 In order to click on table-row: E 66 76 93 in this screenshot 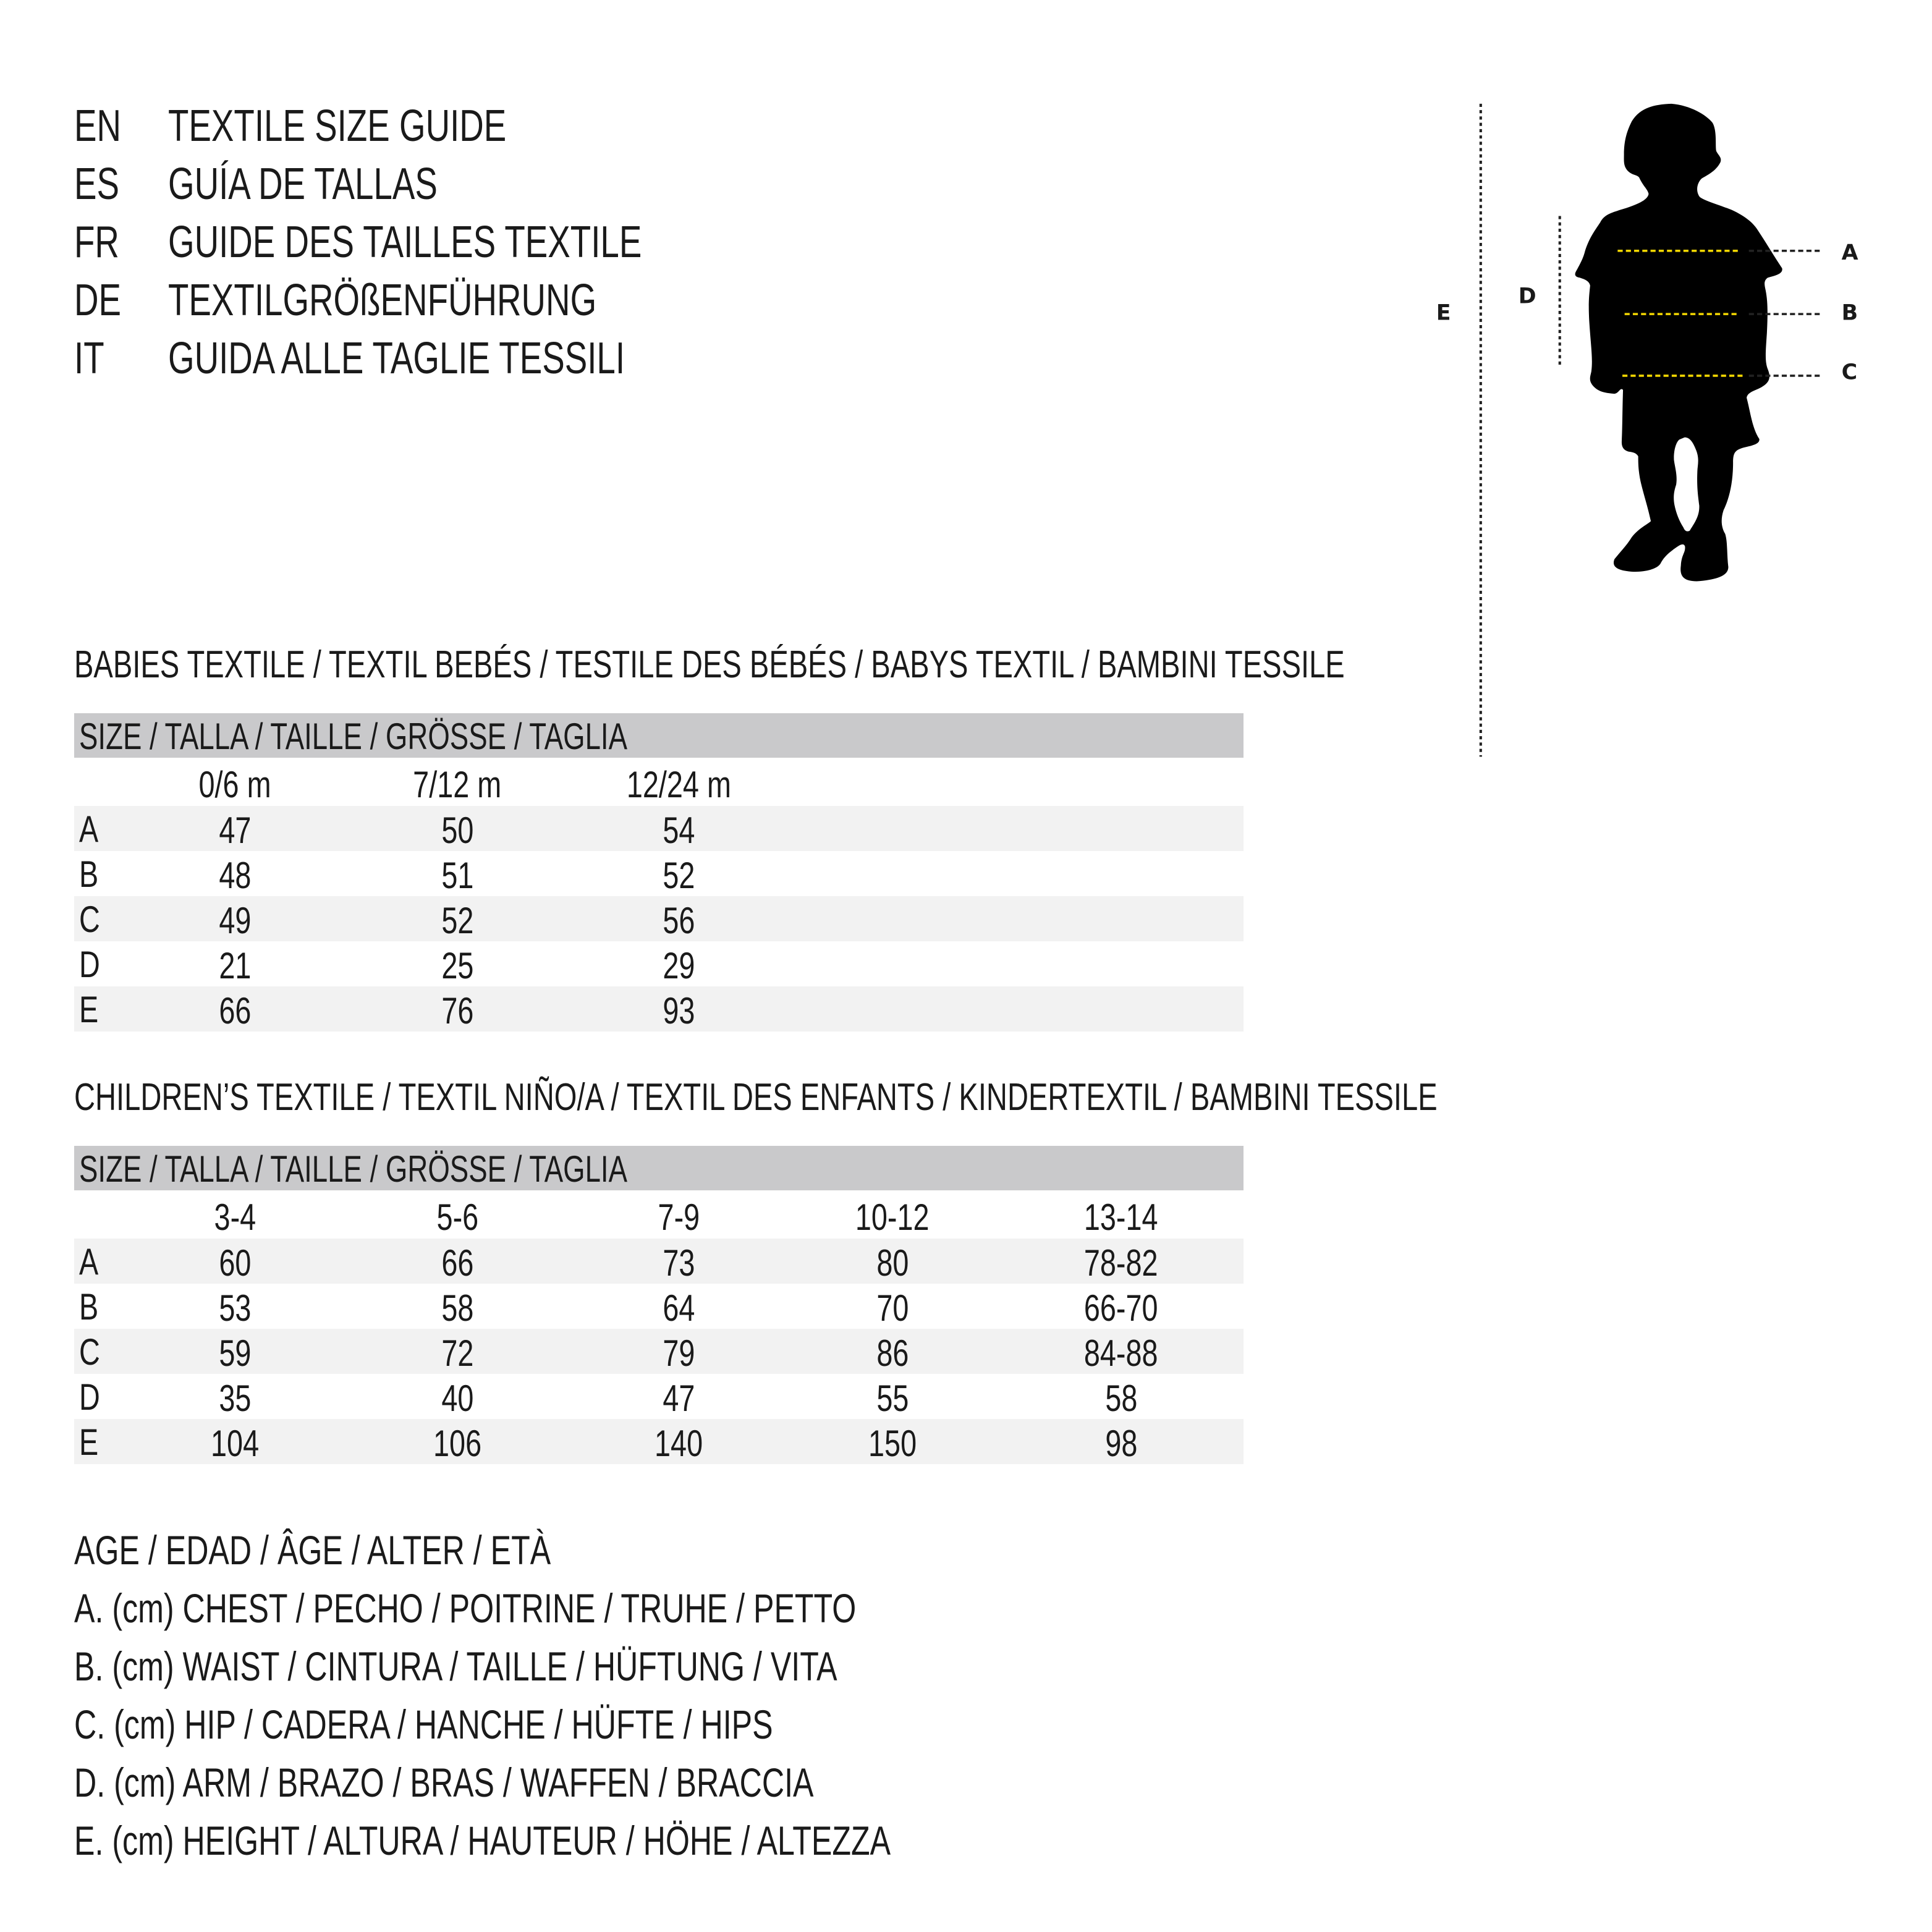, I will do `click(659, 1009)`.